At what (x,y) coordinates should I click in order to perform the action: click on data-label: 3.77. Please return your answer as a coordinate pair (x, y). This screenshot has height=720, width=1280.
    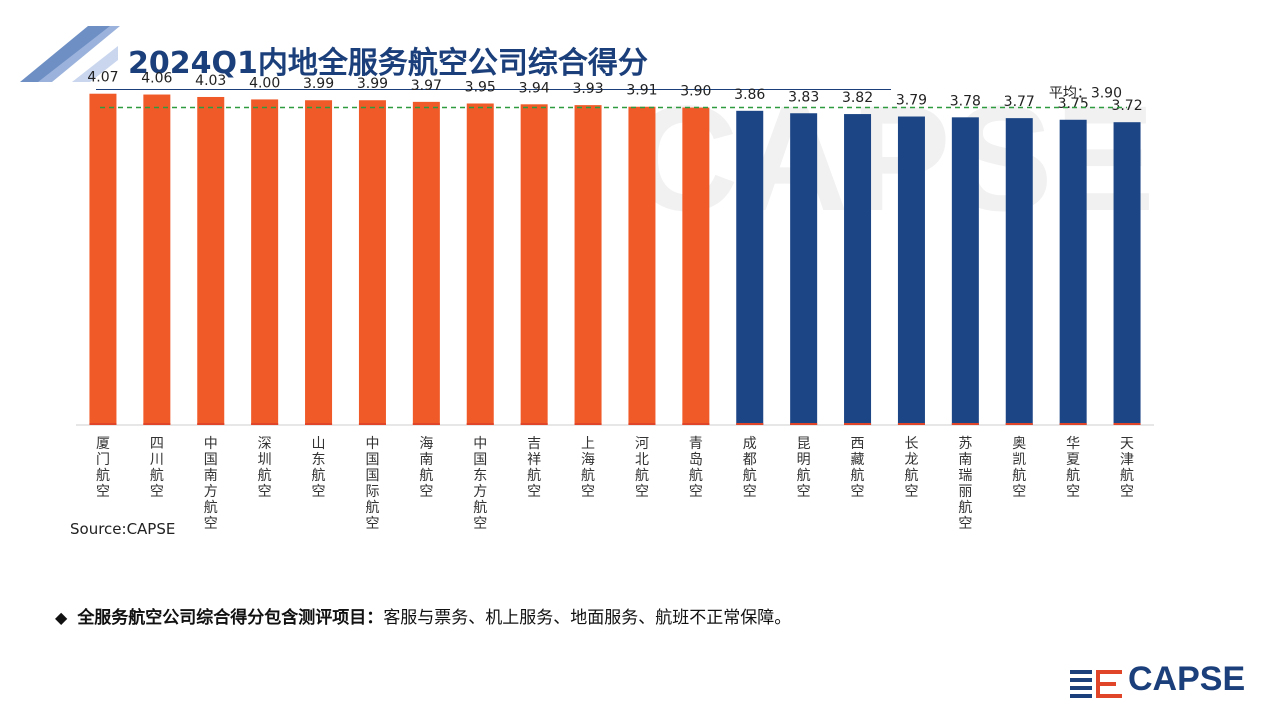
    Looking at the image, I should click on (1019, 102).